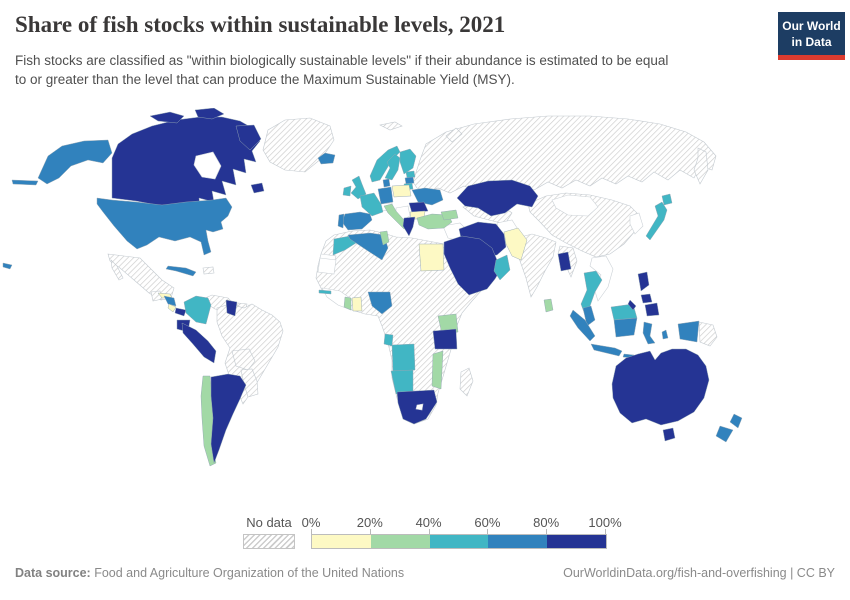 Image resolution: width=850 pixels, height=600 pixels. Describe the element at coordinates (575, 205) in the screenshot. I see `country-mongolia` at that location.